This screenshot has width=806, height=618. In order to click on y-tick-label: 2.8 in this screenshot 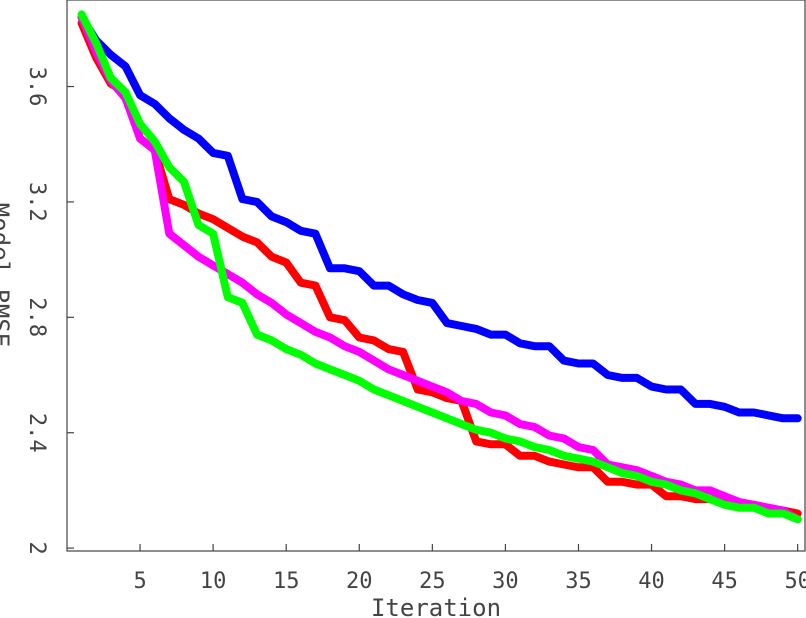, I will do `click(36, 317)`.